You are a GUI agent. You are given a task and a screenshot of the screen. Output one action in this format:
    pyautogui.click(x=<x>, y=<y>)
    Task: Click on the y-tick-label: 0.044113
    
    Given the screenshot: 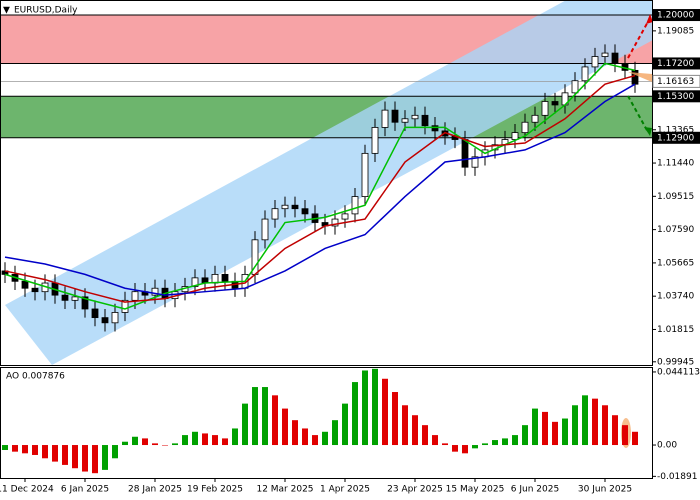 What is the action you would take?
    pyautogui.click(x=678, y=372)
    